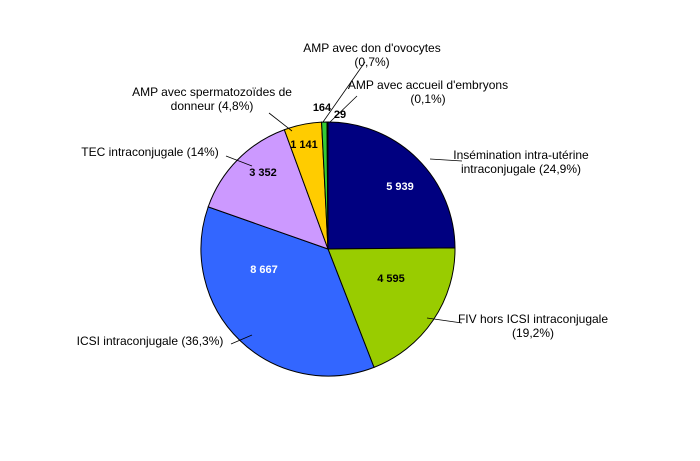 The width and height of the screenshot is (700, 461). I want to click on value-label-insemination: 5 939, so click(400, 187).